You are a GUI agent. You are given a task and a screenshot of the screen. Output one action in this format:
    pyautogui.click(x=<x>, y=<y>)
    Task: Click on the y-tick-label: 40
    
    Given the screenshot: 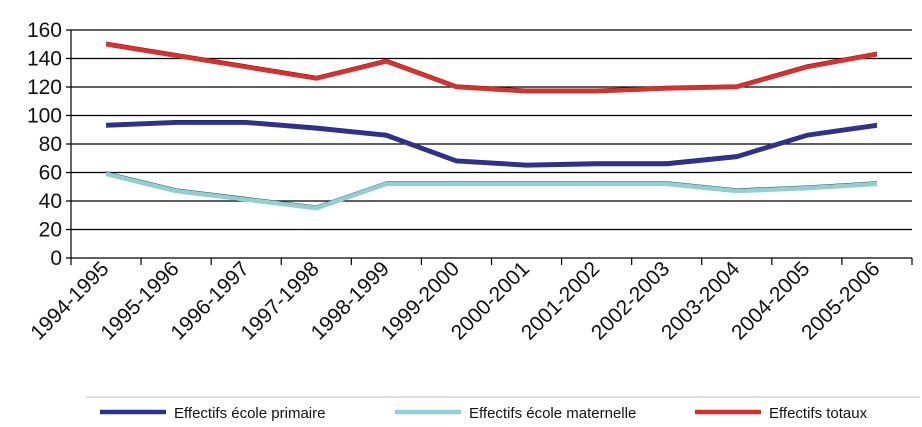 What is the action you would take?
    pyautogui.click(x=50, y=201)
    